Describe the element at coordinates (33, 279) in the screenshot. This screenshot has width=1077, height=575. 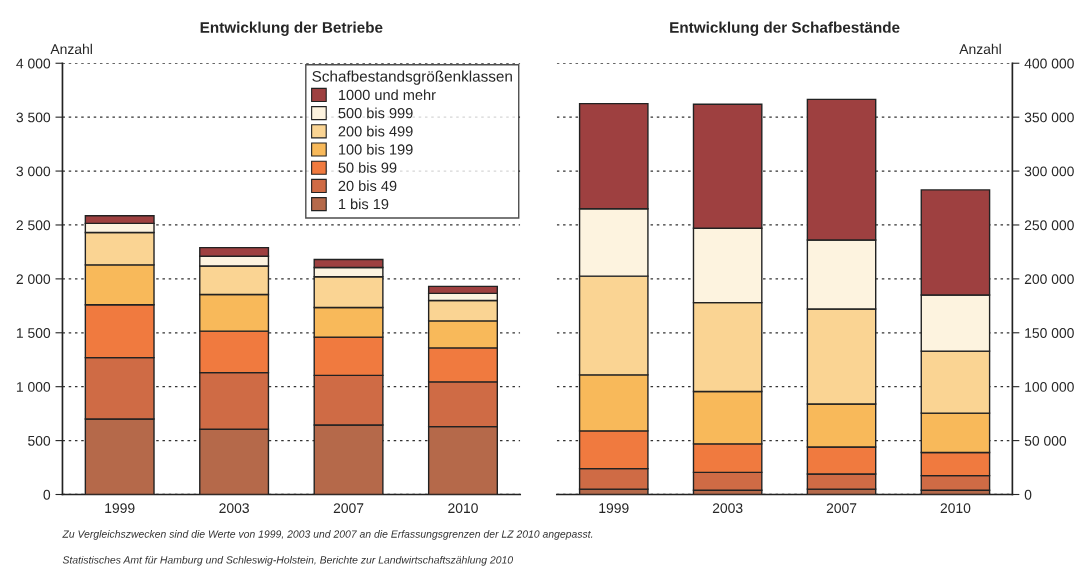
I see `y-tick-label: 2 000` at that location.